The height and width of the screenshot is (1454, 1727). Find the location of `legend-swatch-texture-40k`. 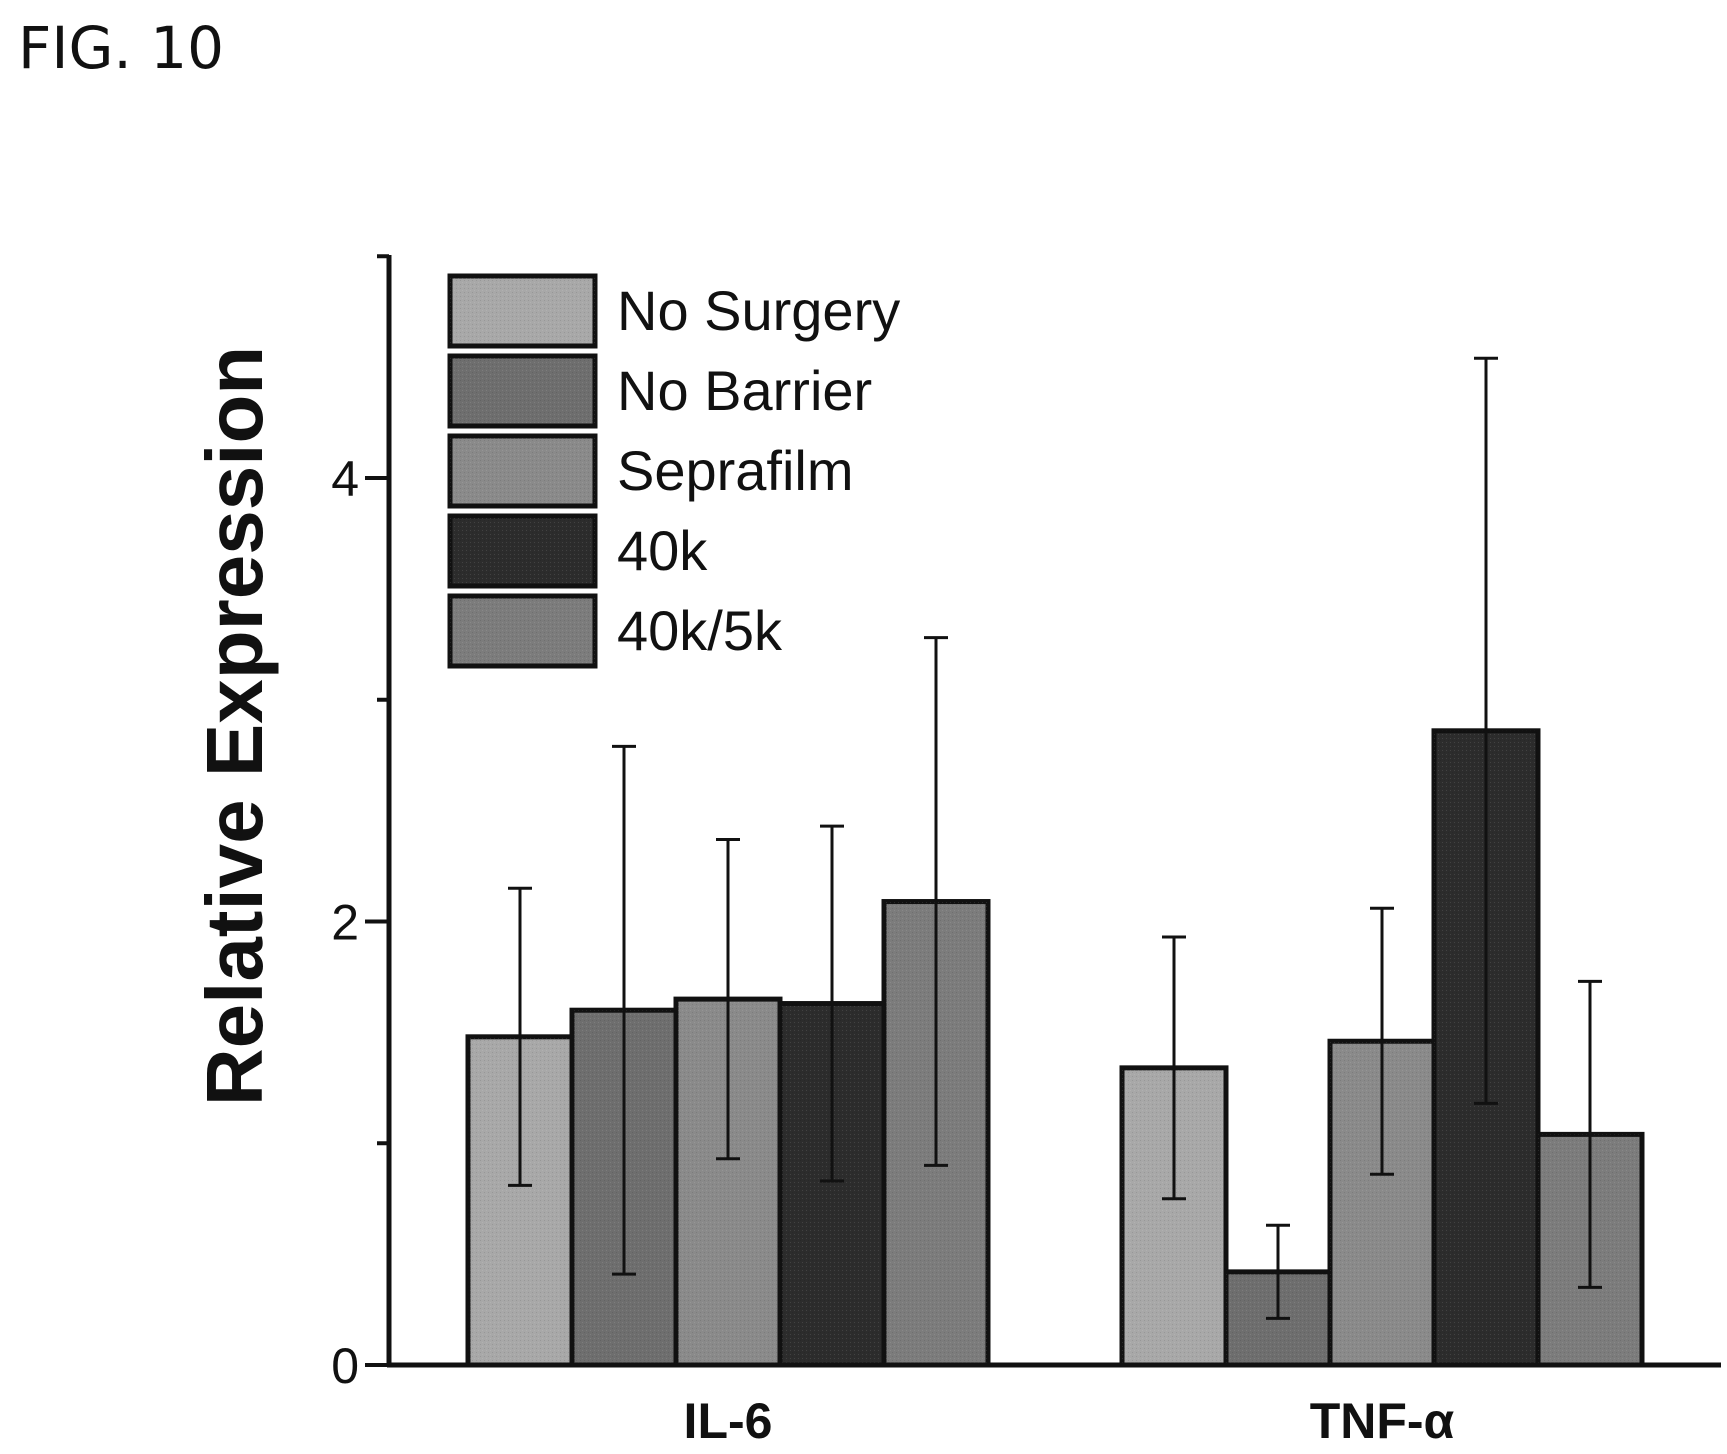

legend-swatch-texture-40k is located at coordinates (522, 551).